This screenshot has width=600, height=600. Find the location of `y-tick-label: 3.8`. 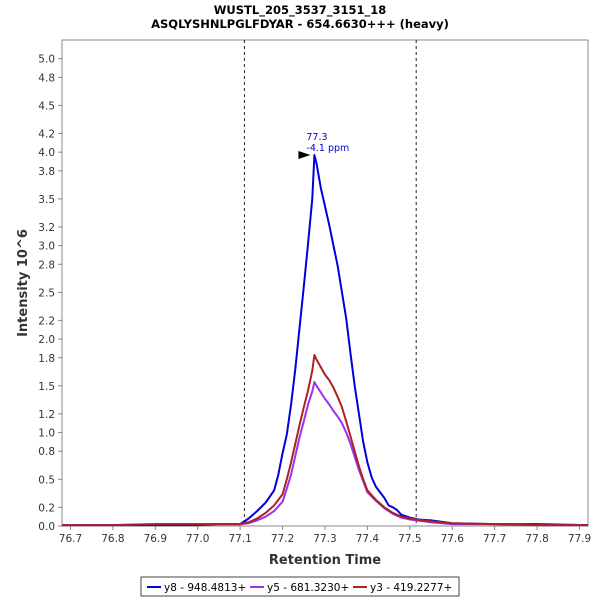

y-tick-label: 3.8 is located at coordinates (46, 172).